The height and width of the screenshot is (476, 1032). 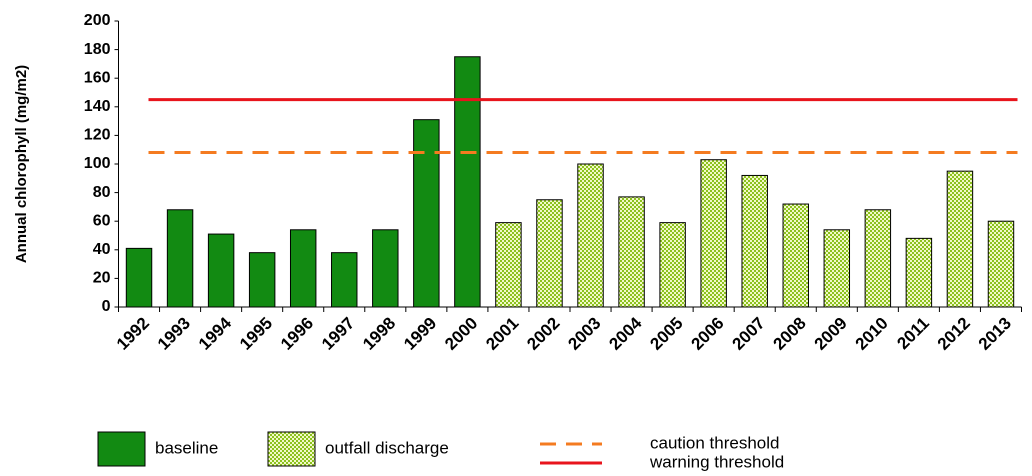 I want to click on x-tick-label: 1995, so click(x=256, y=334).